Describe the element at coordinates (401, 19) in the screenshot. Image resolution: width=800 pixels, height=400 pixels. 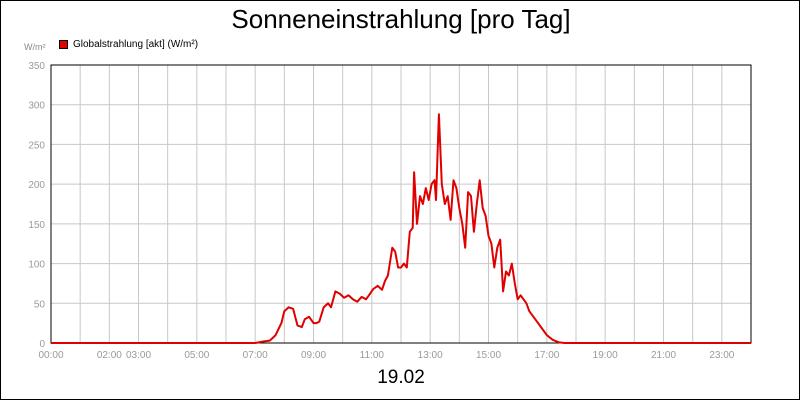
I see `chart-title: Sonneneinstrahlung [pro Tag]` at that location.